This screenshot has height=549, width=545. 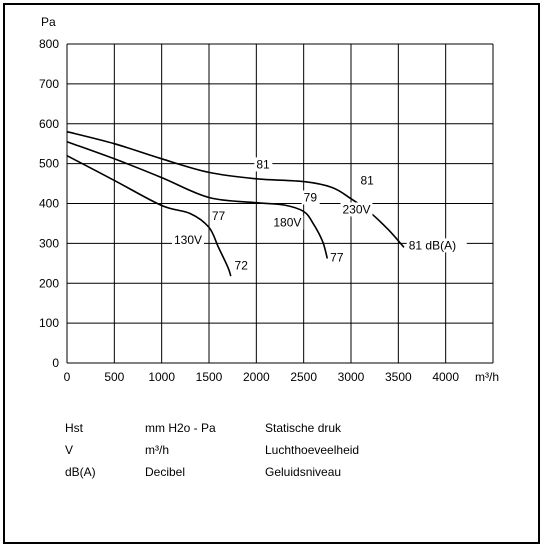 What do you see at coordinates (445, 377) in the screenshot?
I see `x-tick-label: 4000` at bounding box center [445, 377].